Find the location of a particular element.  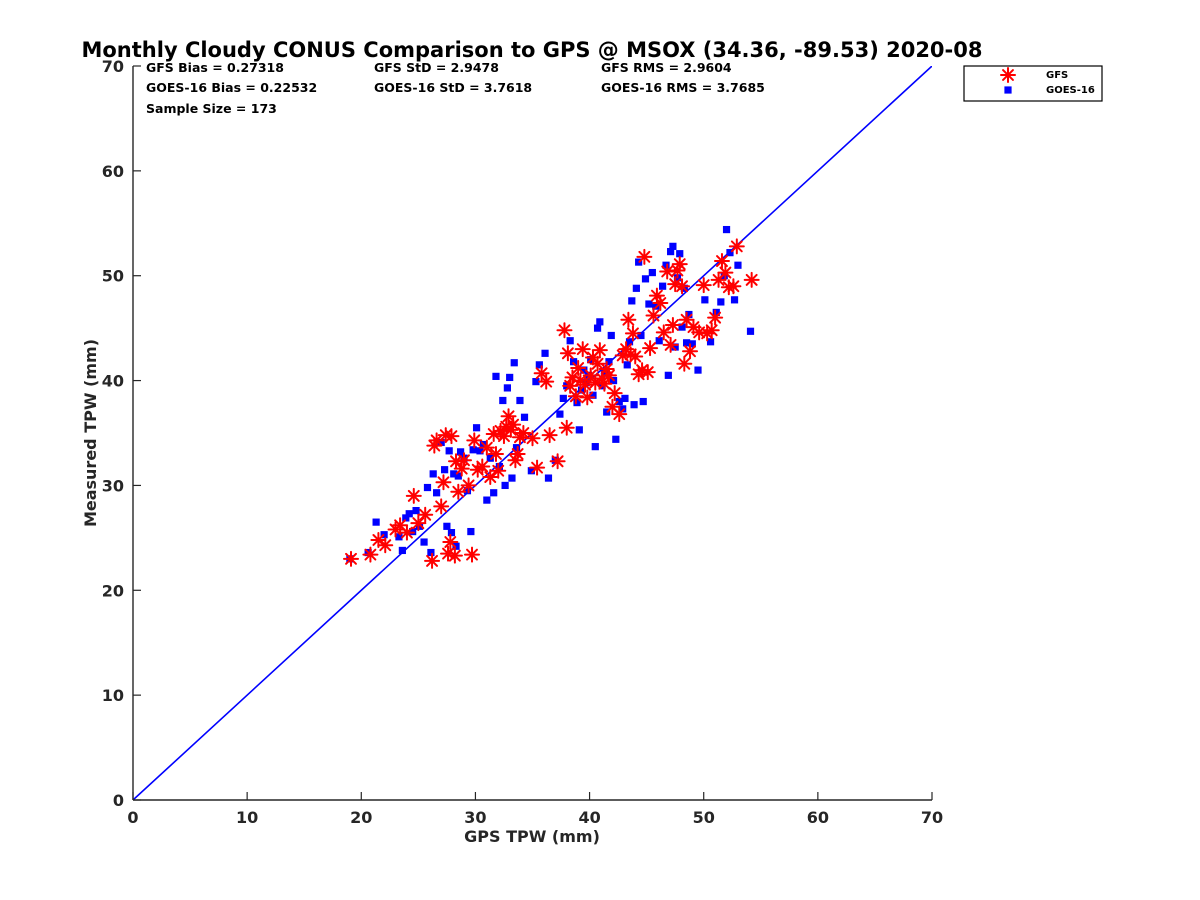

y-axis-label: Measured TPW (mm) is located at coordinates (90, 433).